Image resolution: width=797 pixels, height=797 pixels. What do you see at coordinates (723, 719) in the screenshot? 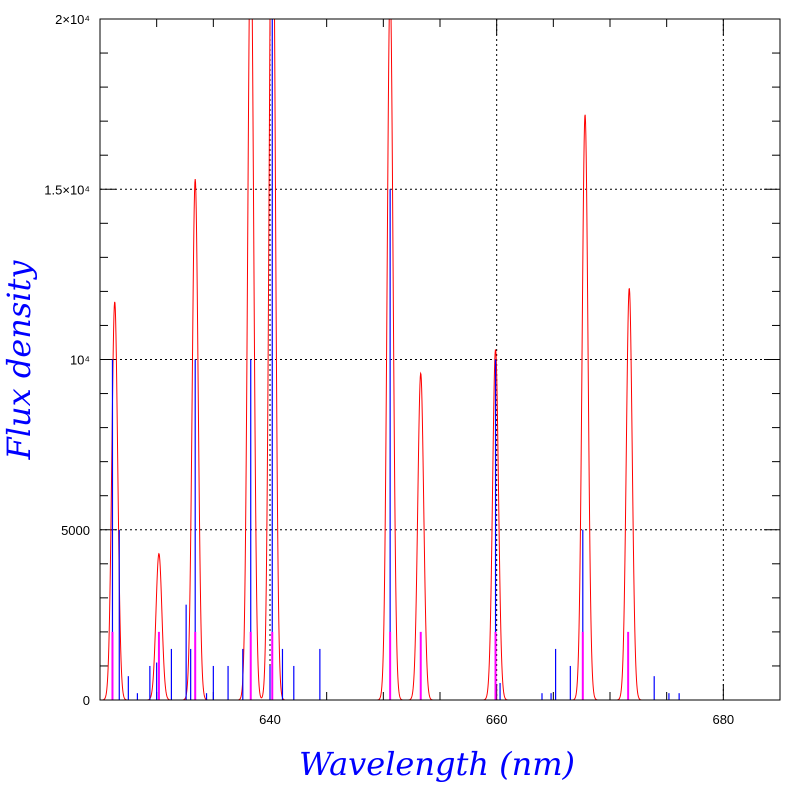
I see `x-tick-label: 680` at bounding box center [723, 719].